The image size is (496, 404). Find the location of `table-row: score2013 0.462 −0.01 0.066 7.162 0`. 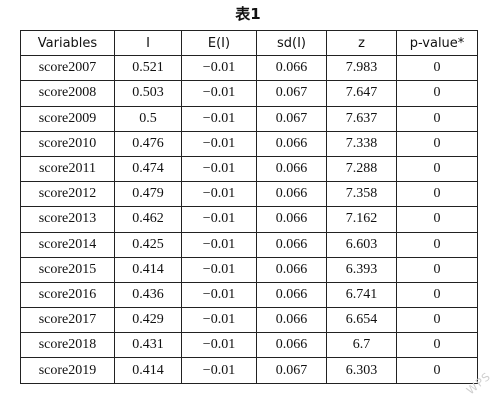

table-row: score2013 0.462 −0.01 0.066 7.162 0 is located at coordinates (249, 219).